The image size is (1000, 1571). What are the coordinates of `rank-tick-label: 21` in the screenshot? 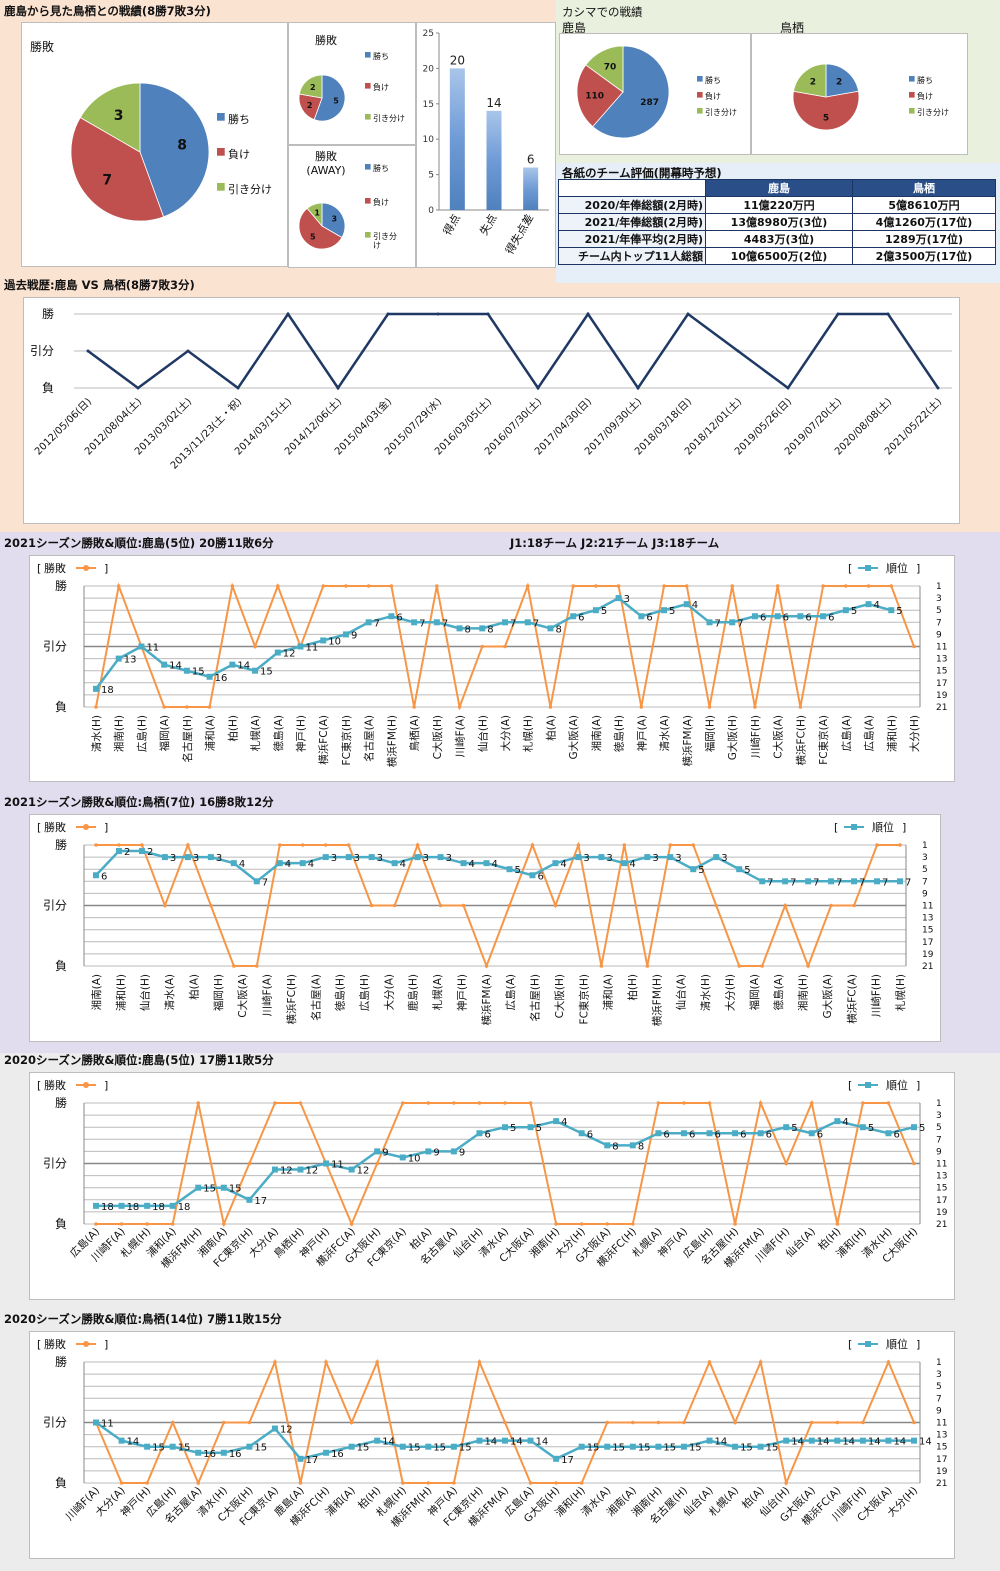 It's located at (927, 967).